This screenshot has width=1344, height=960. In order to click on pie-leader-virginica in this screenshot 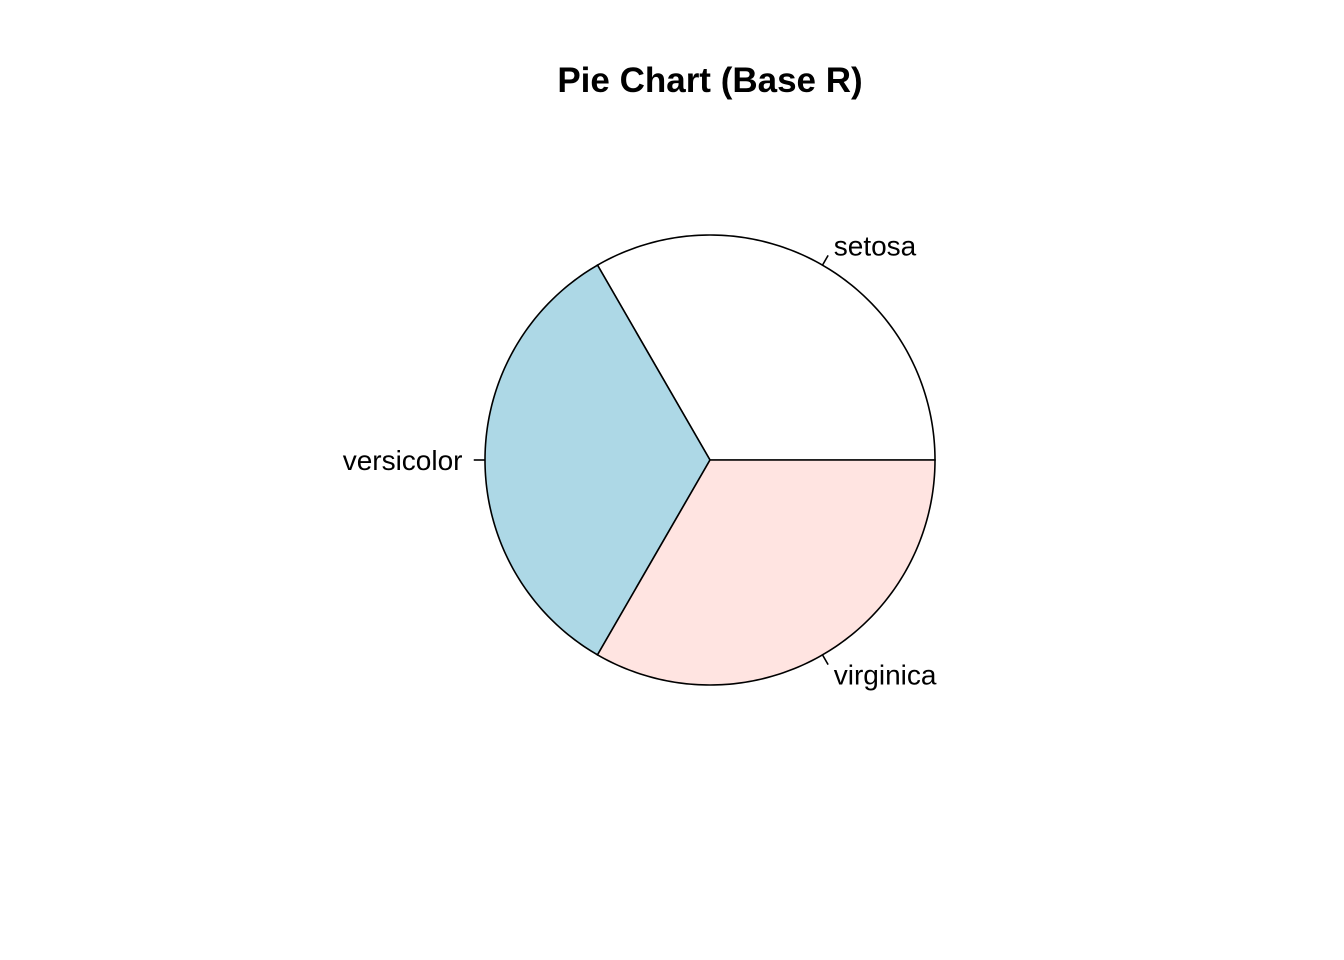, I will do `click(825, 659)`.